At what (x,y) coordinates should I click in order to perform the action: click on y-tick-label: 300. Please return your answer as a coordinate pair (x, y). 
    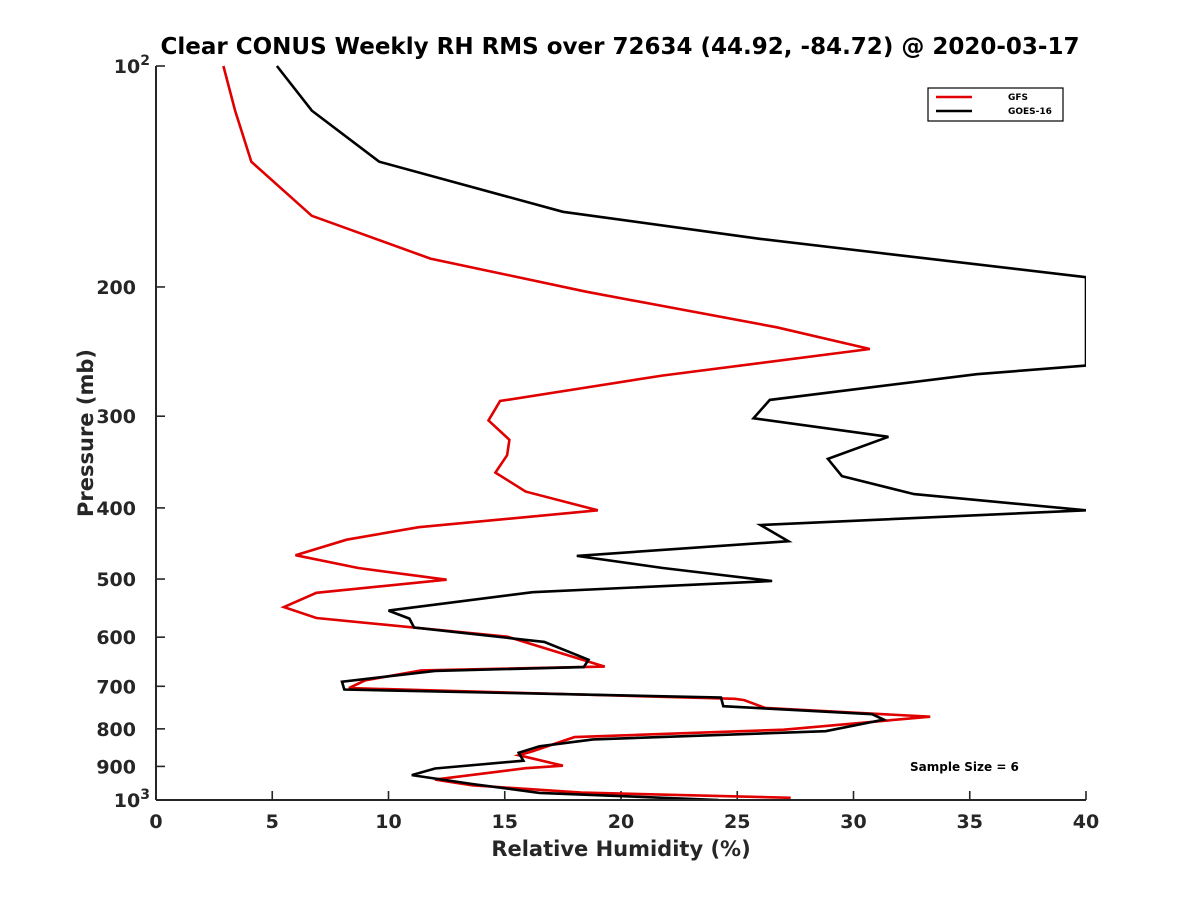
    Looking at the image, I should click on (116, 417).